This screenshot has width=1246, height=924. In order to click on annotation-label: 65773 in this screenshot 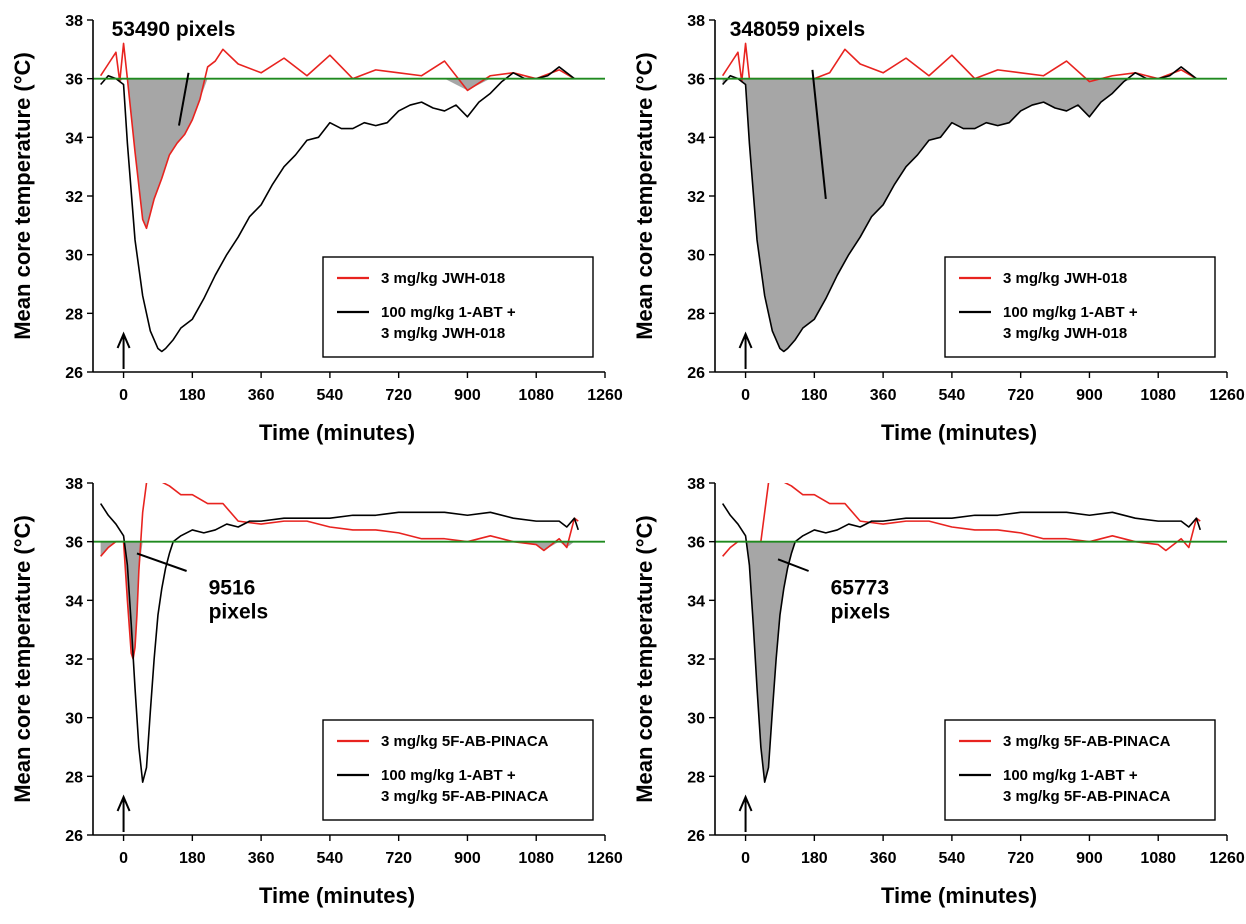, I will do `click(860, 588)`.